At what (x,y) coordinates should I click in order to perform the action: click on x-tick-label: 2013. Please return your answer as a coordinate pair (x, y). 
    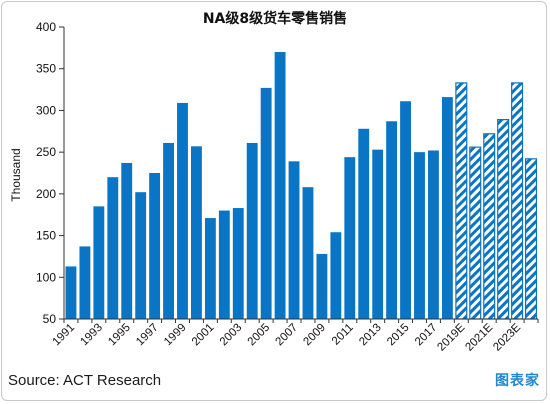
    Looking at the image, I should click on (370, 335).